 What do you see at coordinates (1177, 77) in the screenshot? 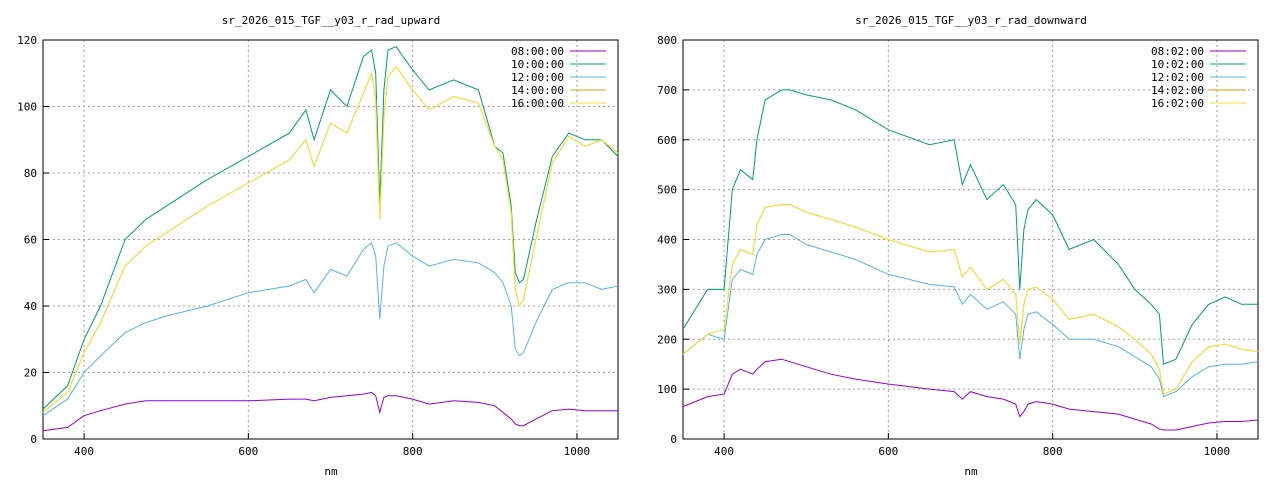
I see `legend-label: 12:02:00` at bounding box center [1177, 77].